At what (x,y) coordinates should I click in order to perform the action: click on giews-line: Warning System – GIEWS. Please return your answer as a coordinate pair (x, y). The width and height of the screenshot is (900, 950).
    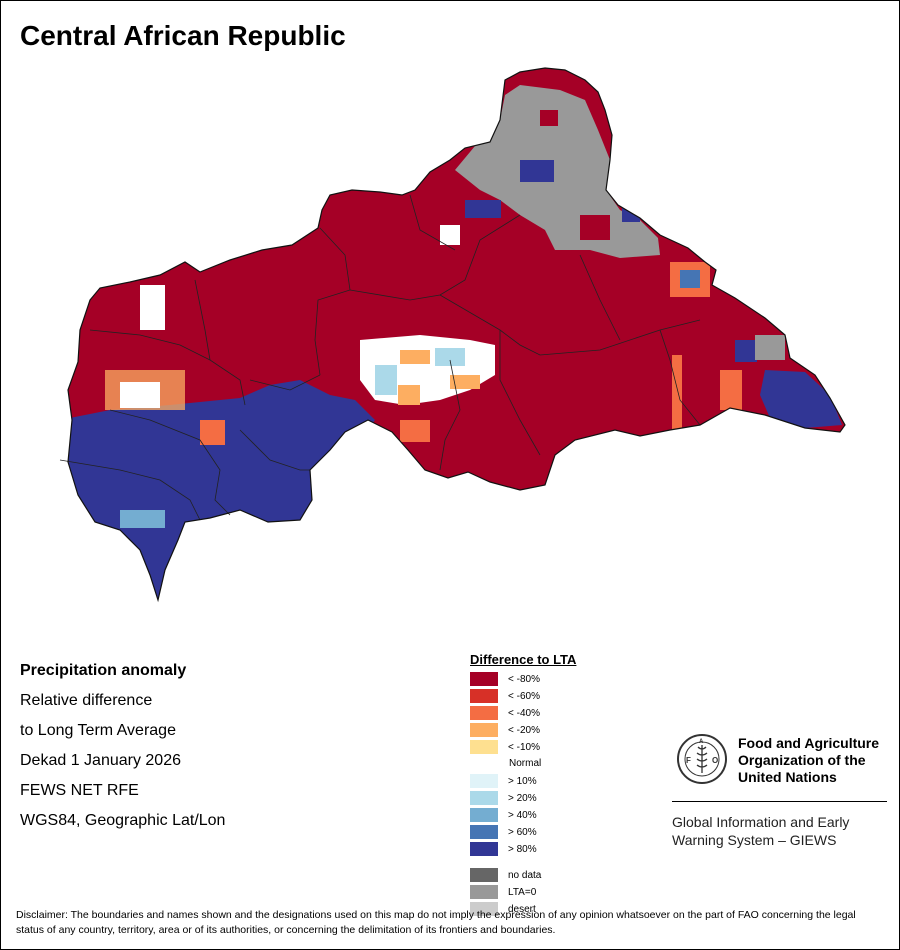
    Looking at the image, I should click on (754, 840).